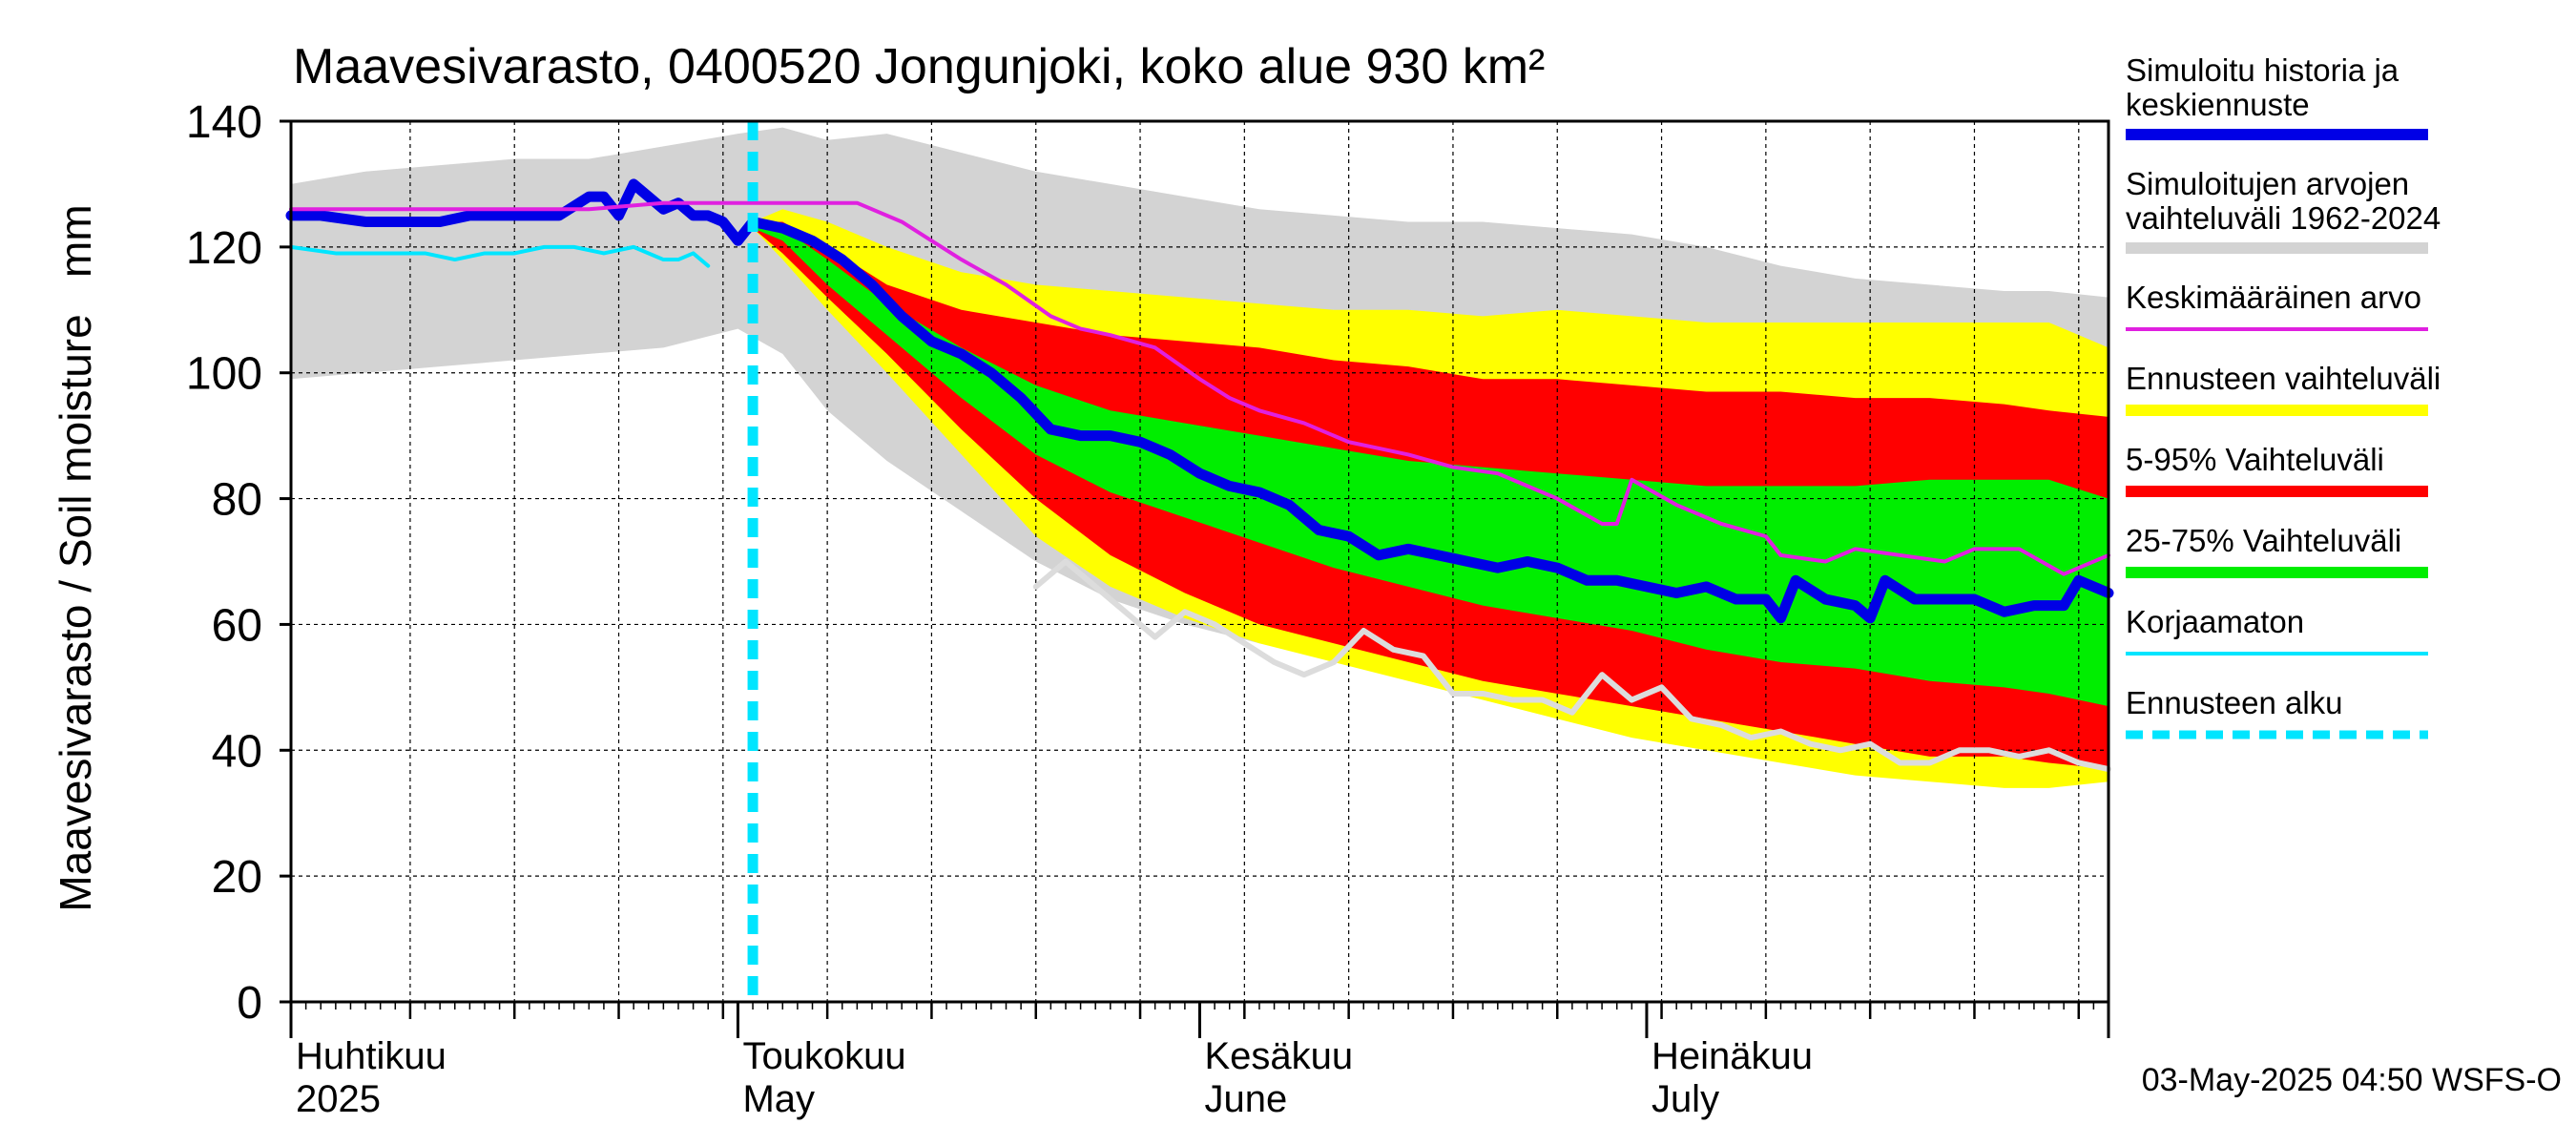 The width and height of the screenshot is (2576, 1145). Describe the element at coordinates (500, 256) in the screenshot. I see `line-korjaamaton` at that location.